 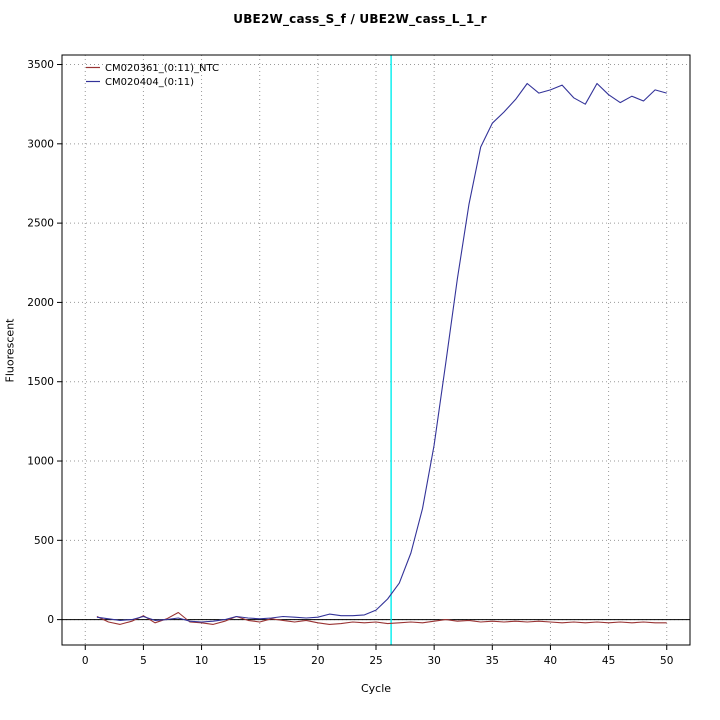 What do you see at coordinates (50, 620) in the screenshot?
I see `y-tick-label: 0` at bounding box center [50, 620].